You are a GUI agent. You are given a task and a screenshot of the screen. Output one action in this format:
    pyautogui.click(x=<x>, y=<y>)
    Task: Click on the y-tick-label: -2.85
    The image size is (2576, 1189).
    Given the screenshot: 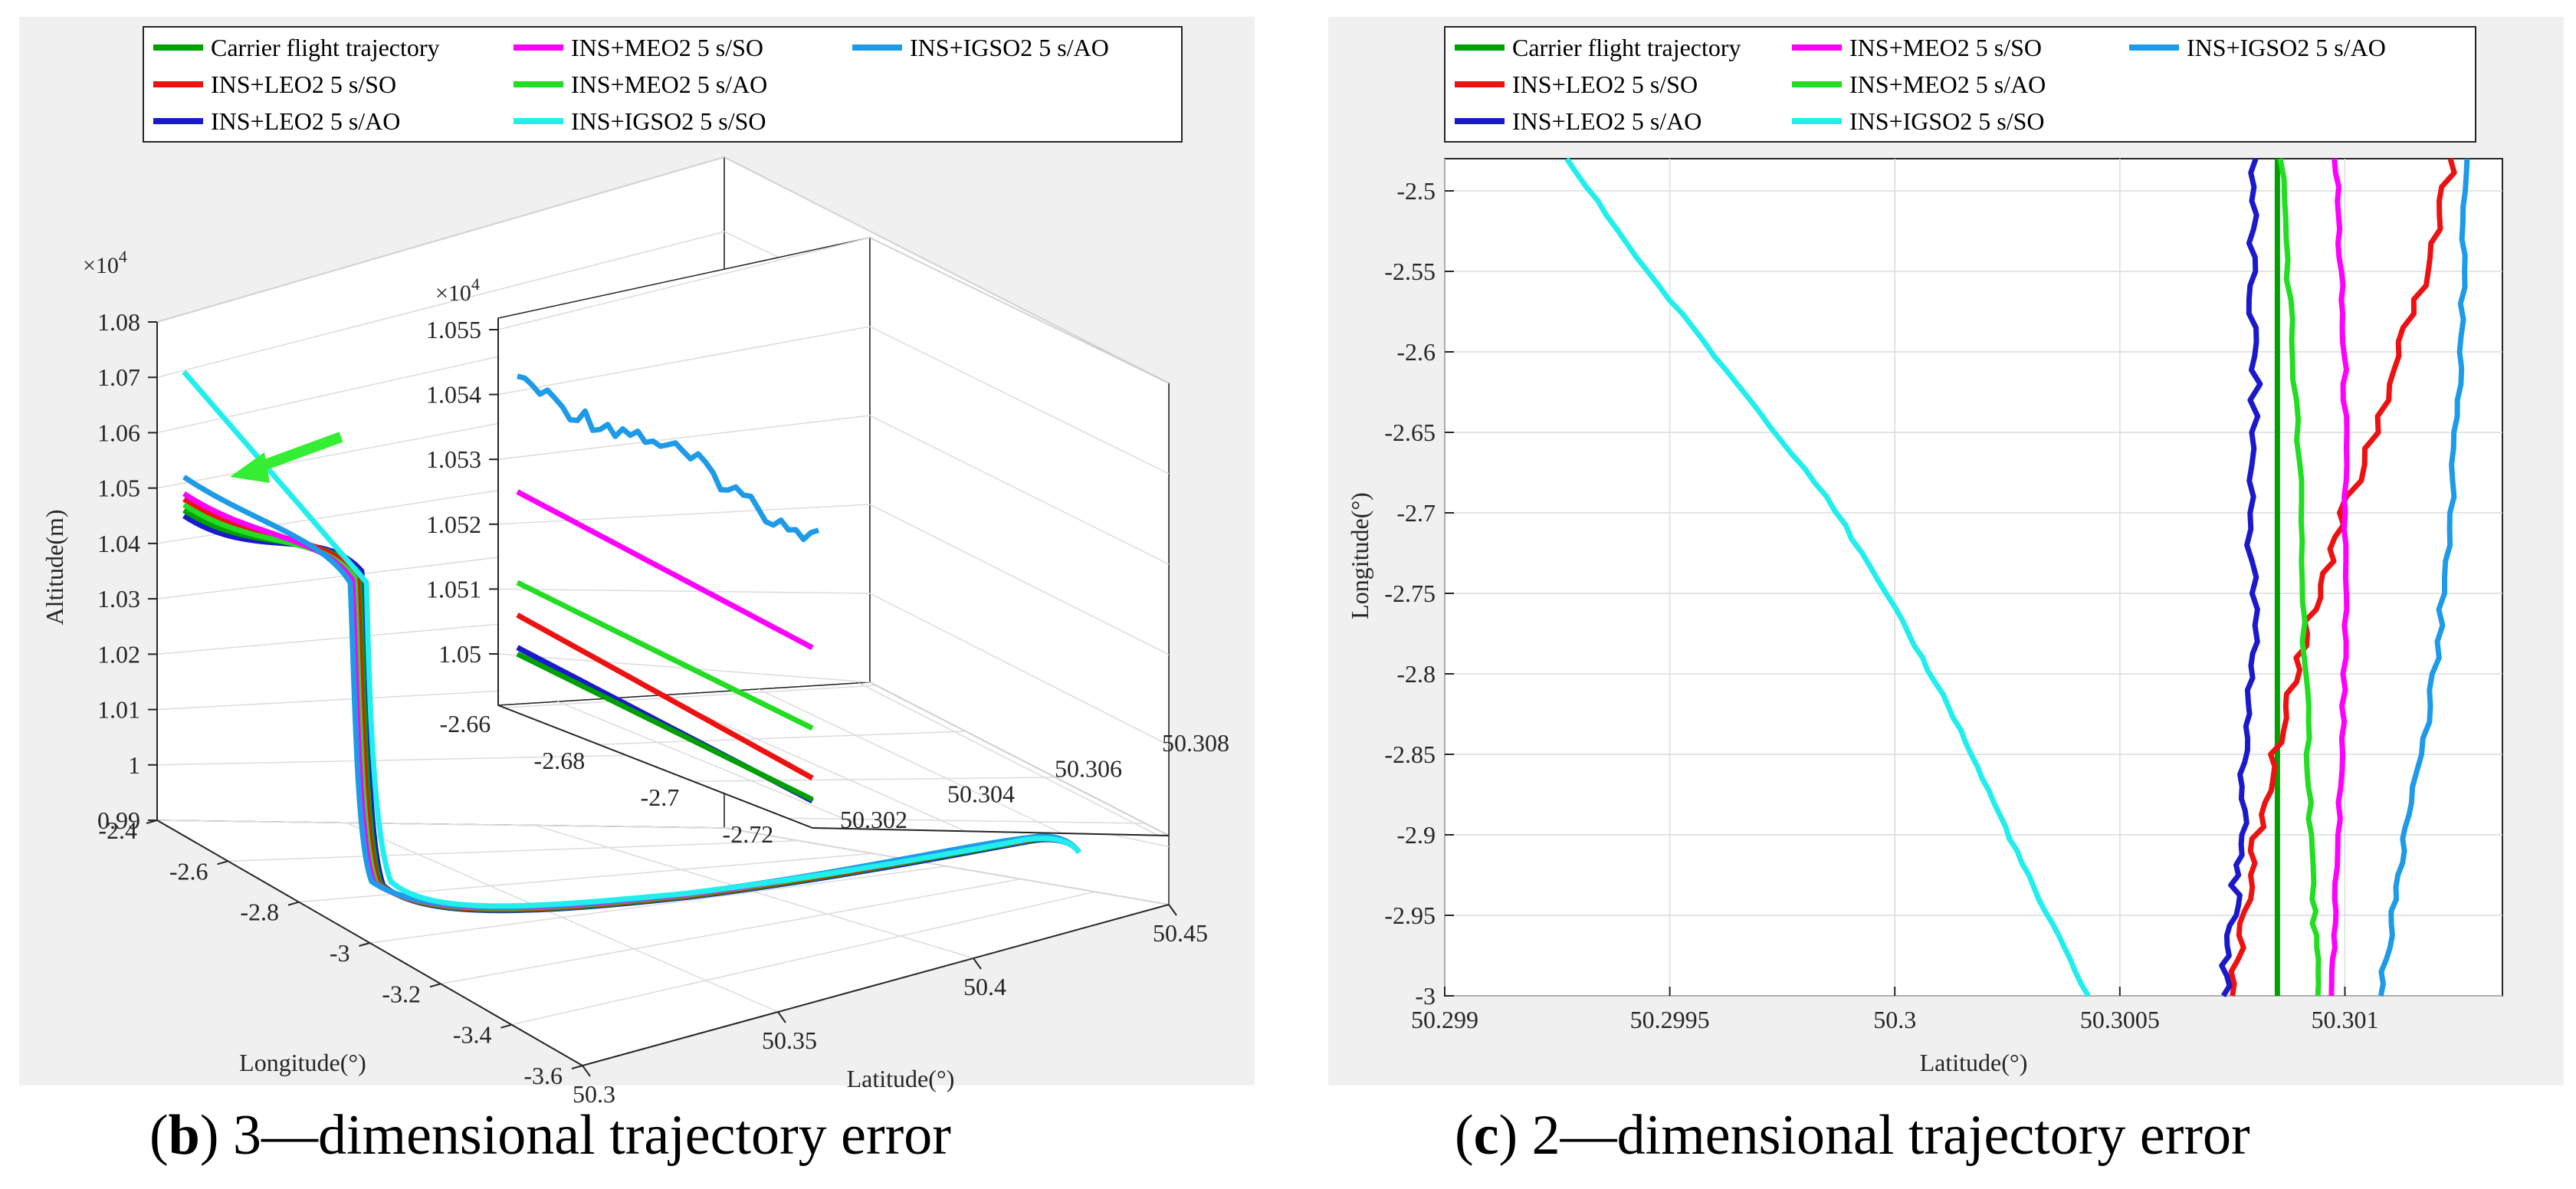 What is the action you would take?
    pyautogui.click(x=1410, y=755)
    